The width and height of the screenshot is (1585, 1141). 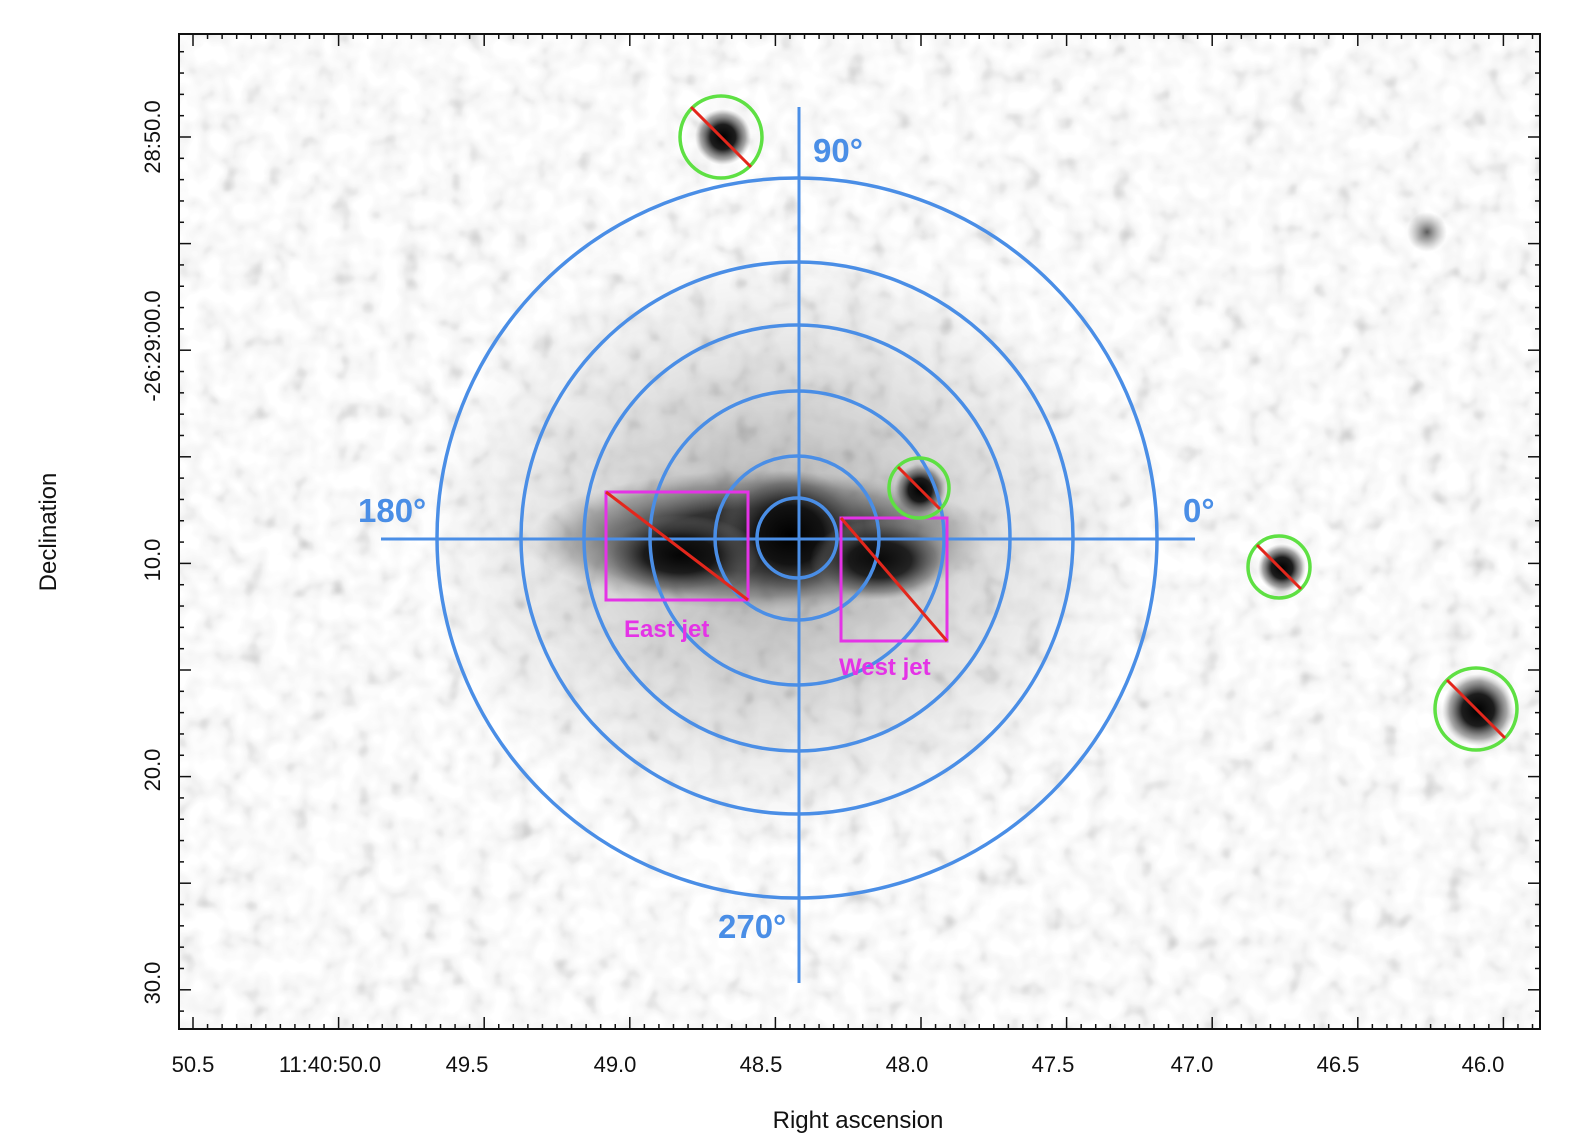 What do you see at coordinates (1338, 1064) in the screenshot?
I see `x-tick-label: 46.5` at bounding box center [1338, 1064].